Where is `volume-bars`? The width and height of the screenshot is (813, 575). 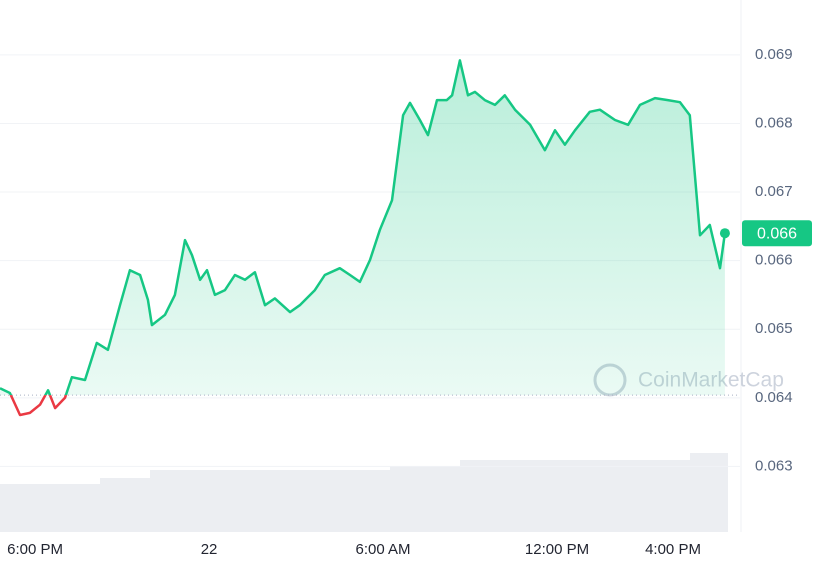 volume-bars is located at coordinates (364, 492).